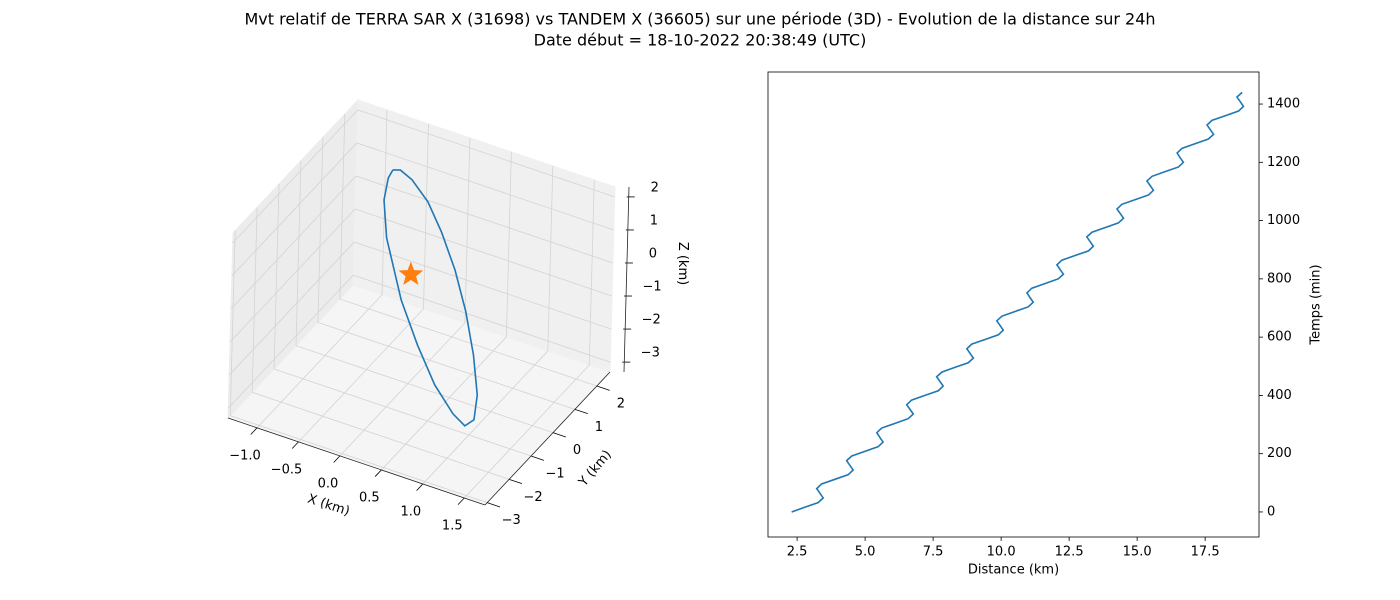 The height and width of the screenshot is (600, 1400). I want to click on x-tick-label: 15.0, so click(1137, 552).